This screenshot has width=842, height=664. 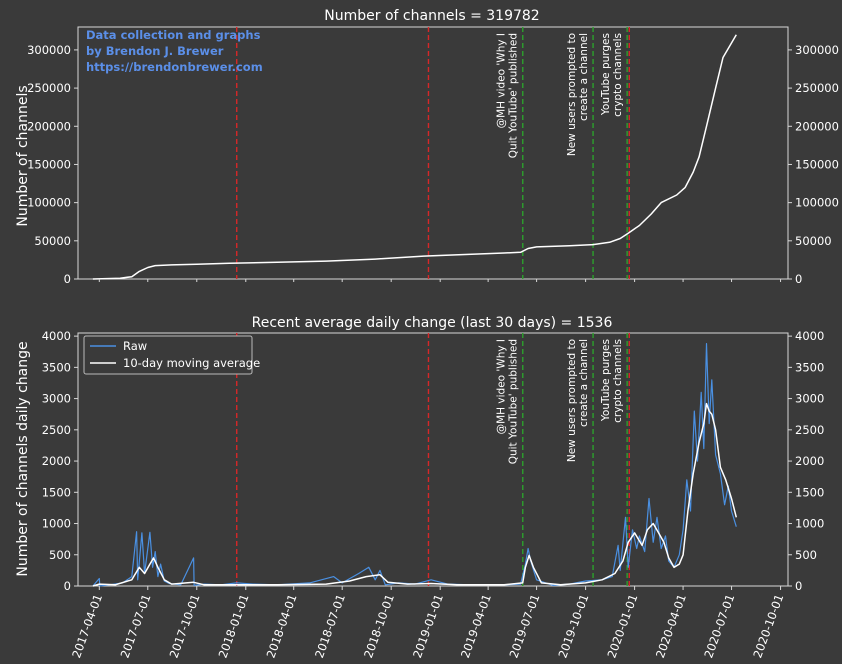 What do you see at coordinates (155, 51) in the screenshot?
I see `credit-line-2: by Brendon J. Brewer` at bounding box center [155, 51].